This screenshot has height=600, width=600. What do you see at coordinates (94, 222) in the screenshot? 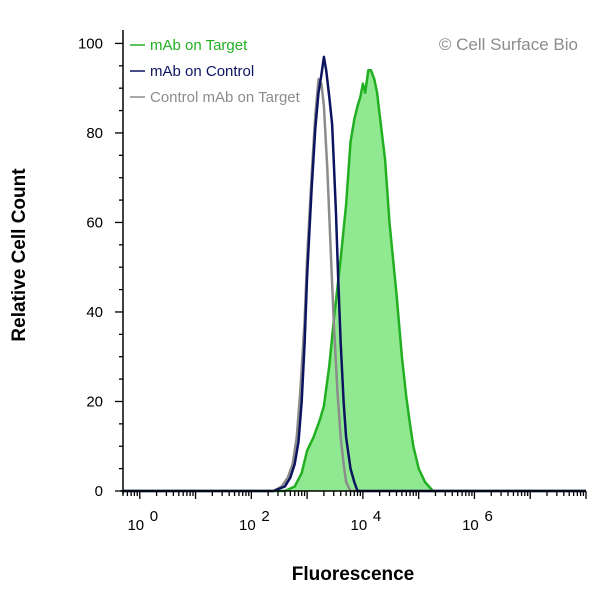
I see `y-tick-label: 60` at bounding box center [94, 222].